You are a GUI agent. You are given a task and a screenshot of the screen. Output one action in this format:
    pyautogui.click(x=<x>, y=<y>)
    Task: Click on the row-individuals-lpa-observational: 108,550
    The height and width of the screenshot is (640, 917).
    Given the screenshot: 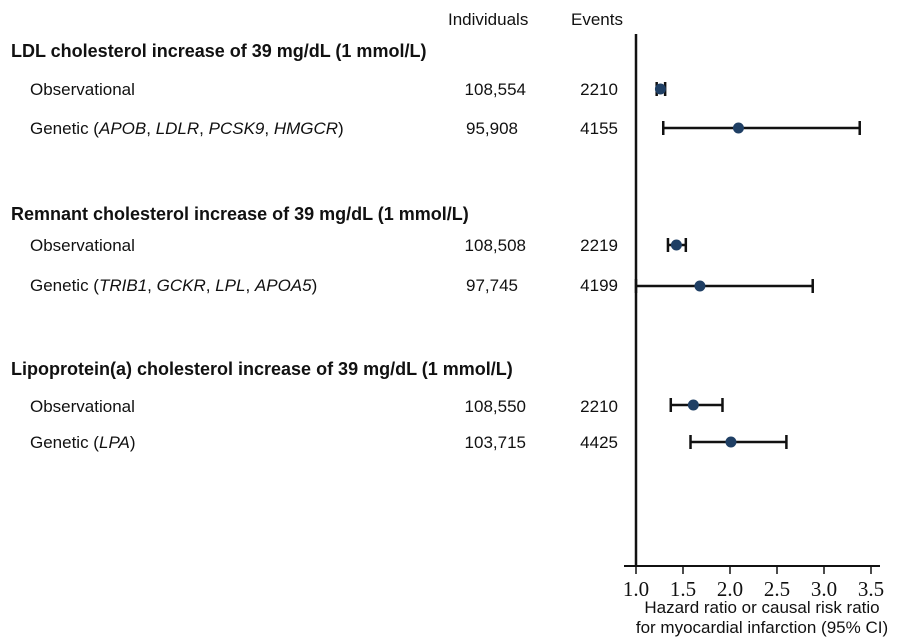 What is the action you would take?
    pyautogui.click(x=495, y=406)
    